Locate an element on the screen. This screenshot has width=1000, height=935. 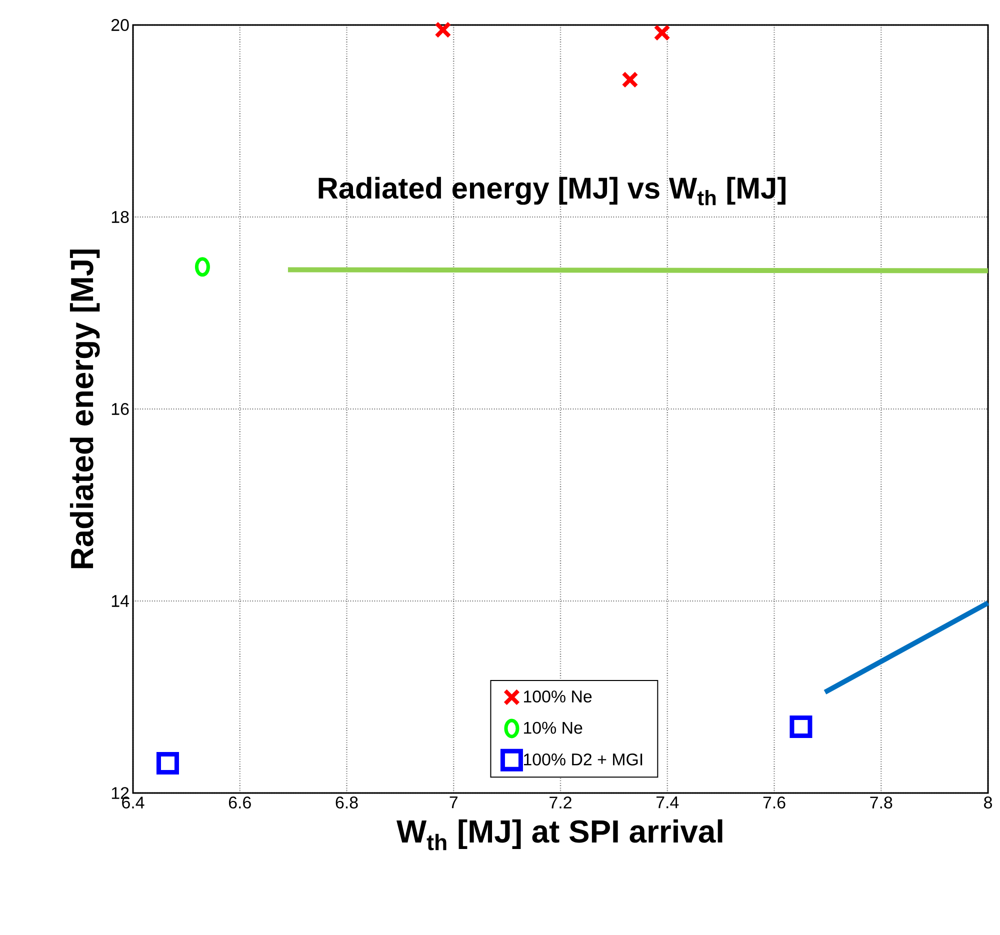
x-tick-label: 7.2 is located at coordinates (561, 802).